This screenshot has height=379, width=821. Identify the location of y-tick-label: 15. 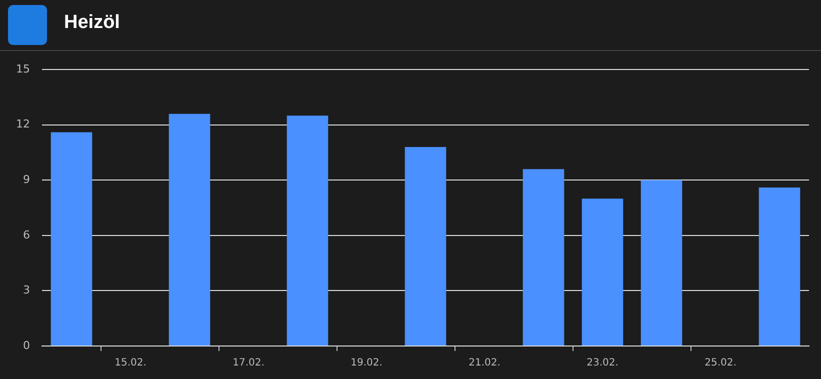
(23, 69).